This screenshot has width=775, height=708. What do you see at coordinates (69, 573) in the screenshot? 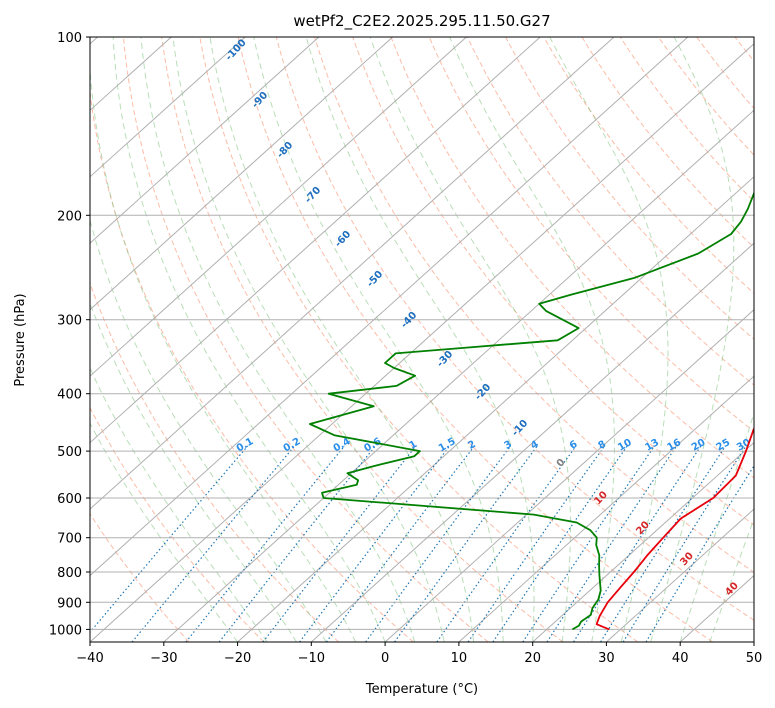
I see `y-tick-label: 800` at bounding box center [69, 573].